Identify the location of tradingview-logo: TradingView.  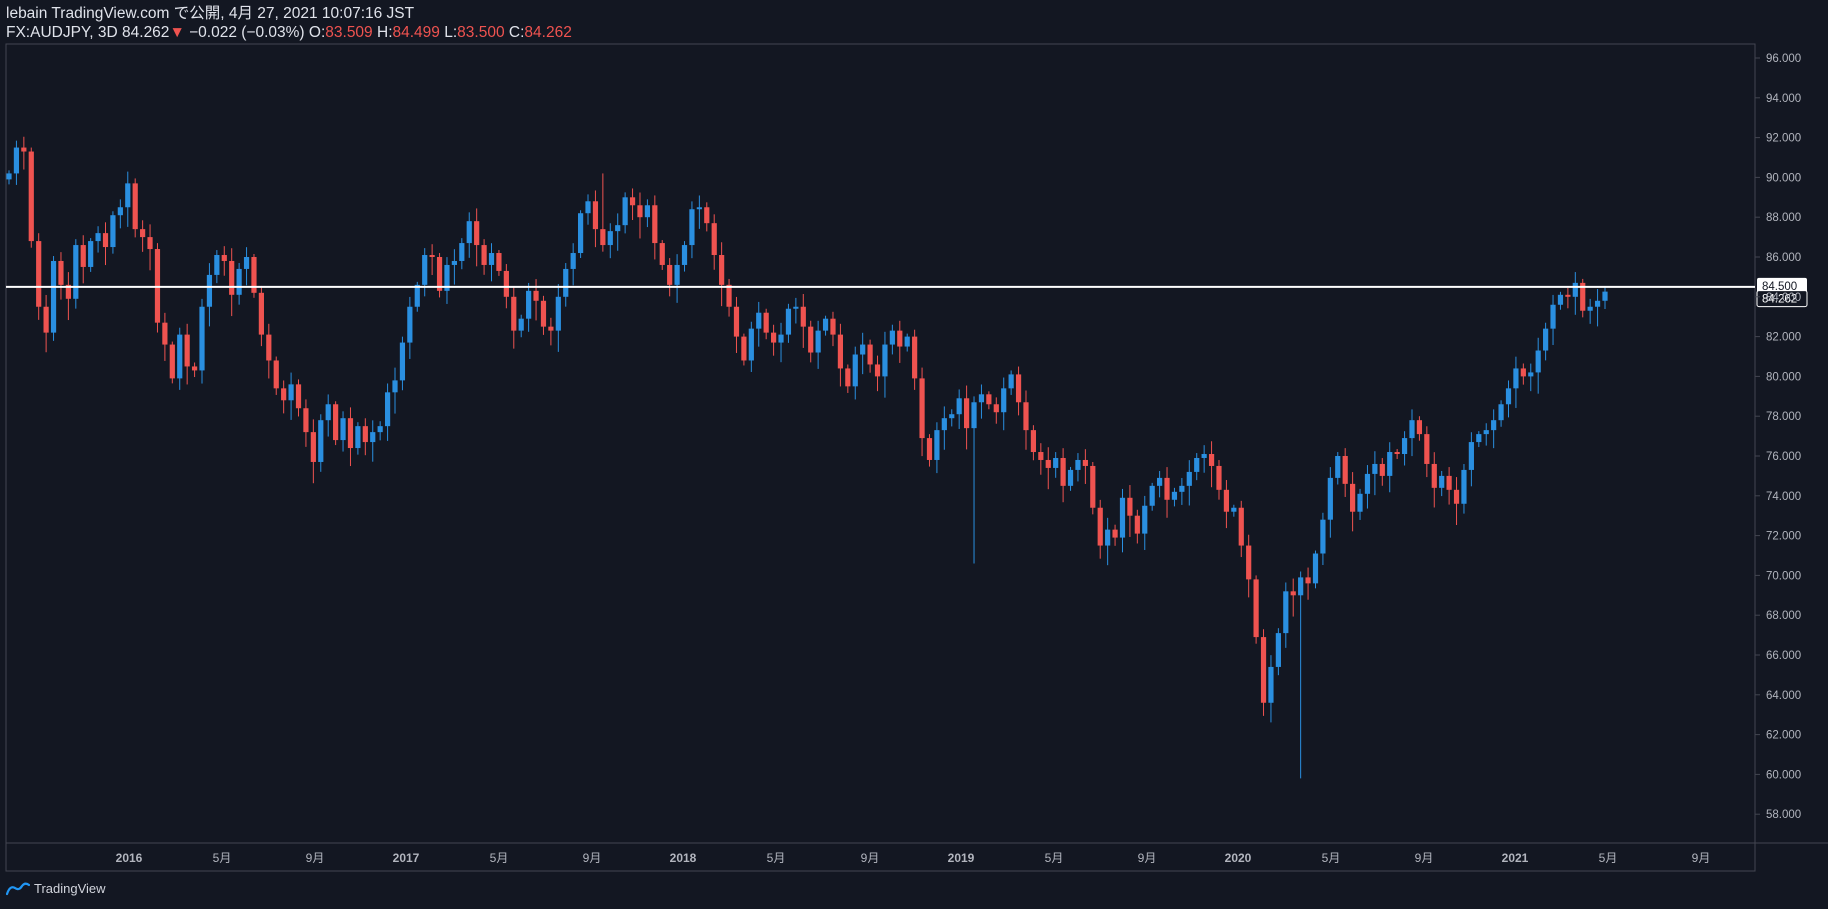
(56, 888).